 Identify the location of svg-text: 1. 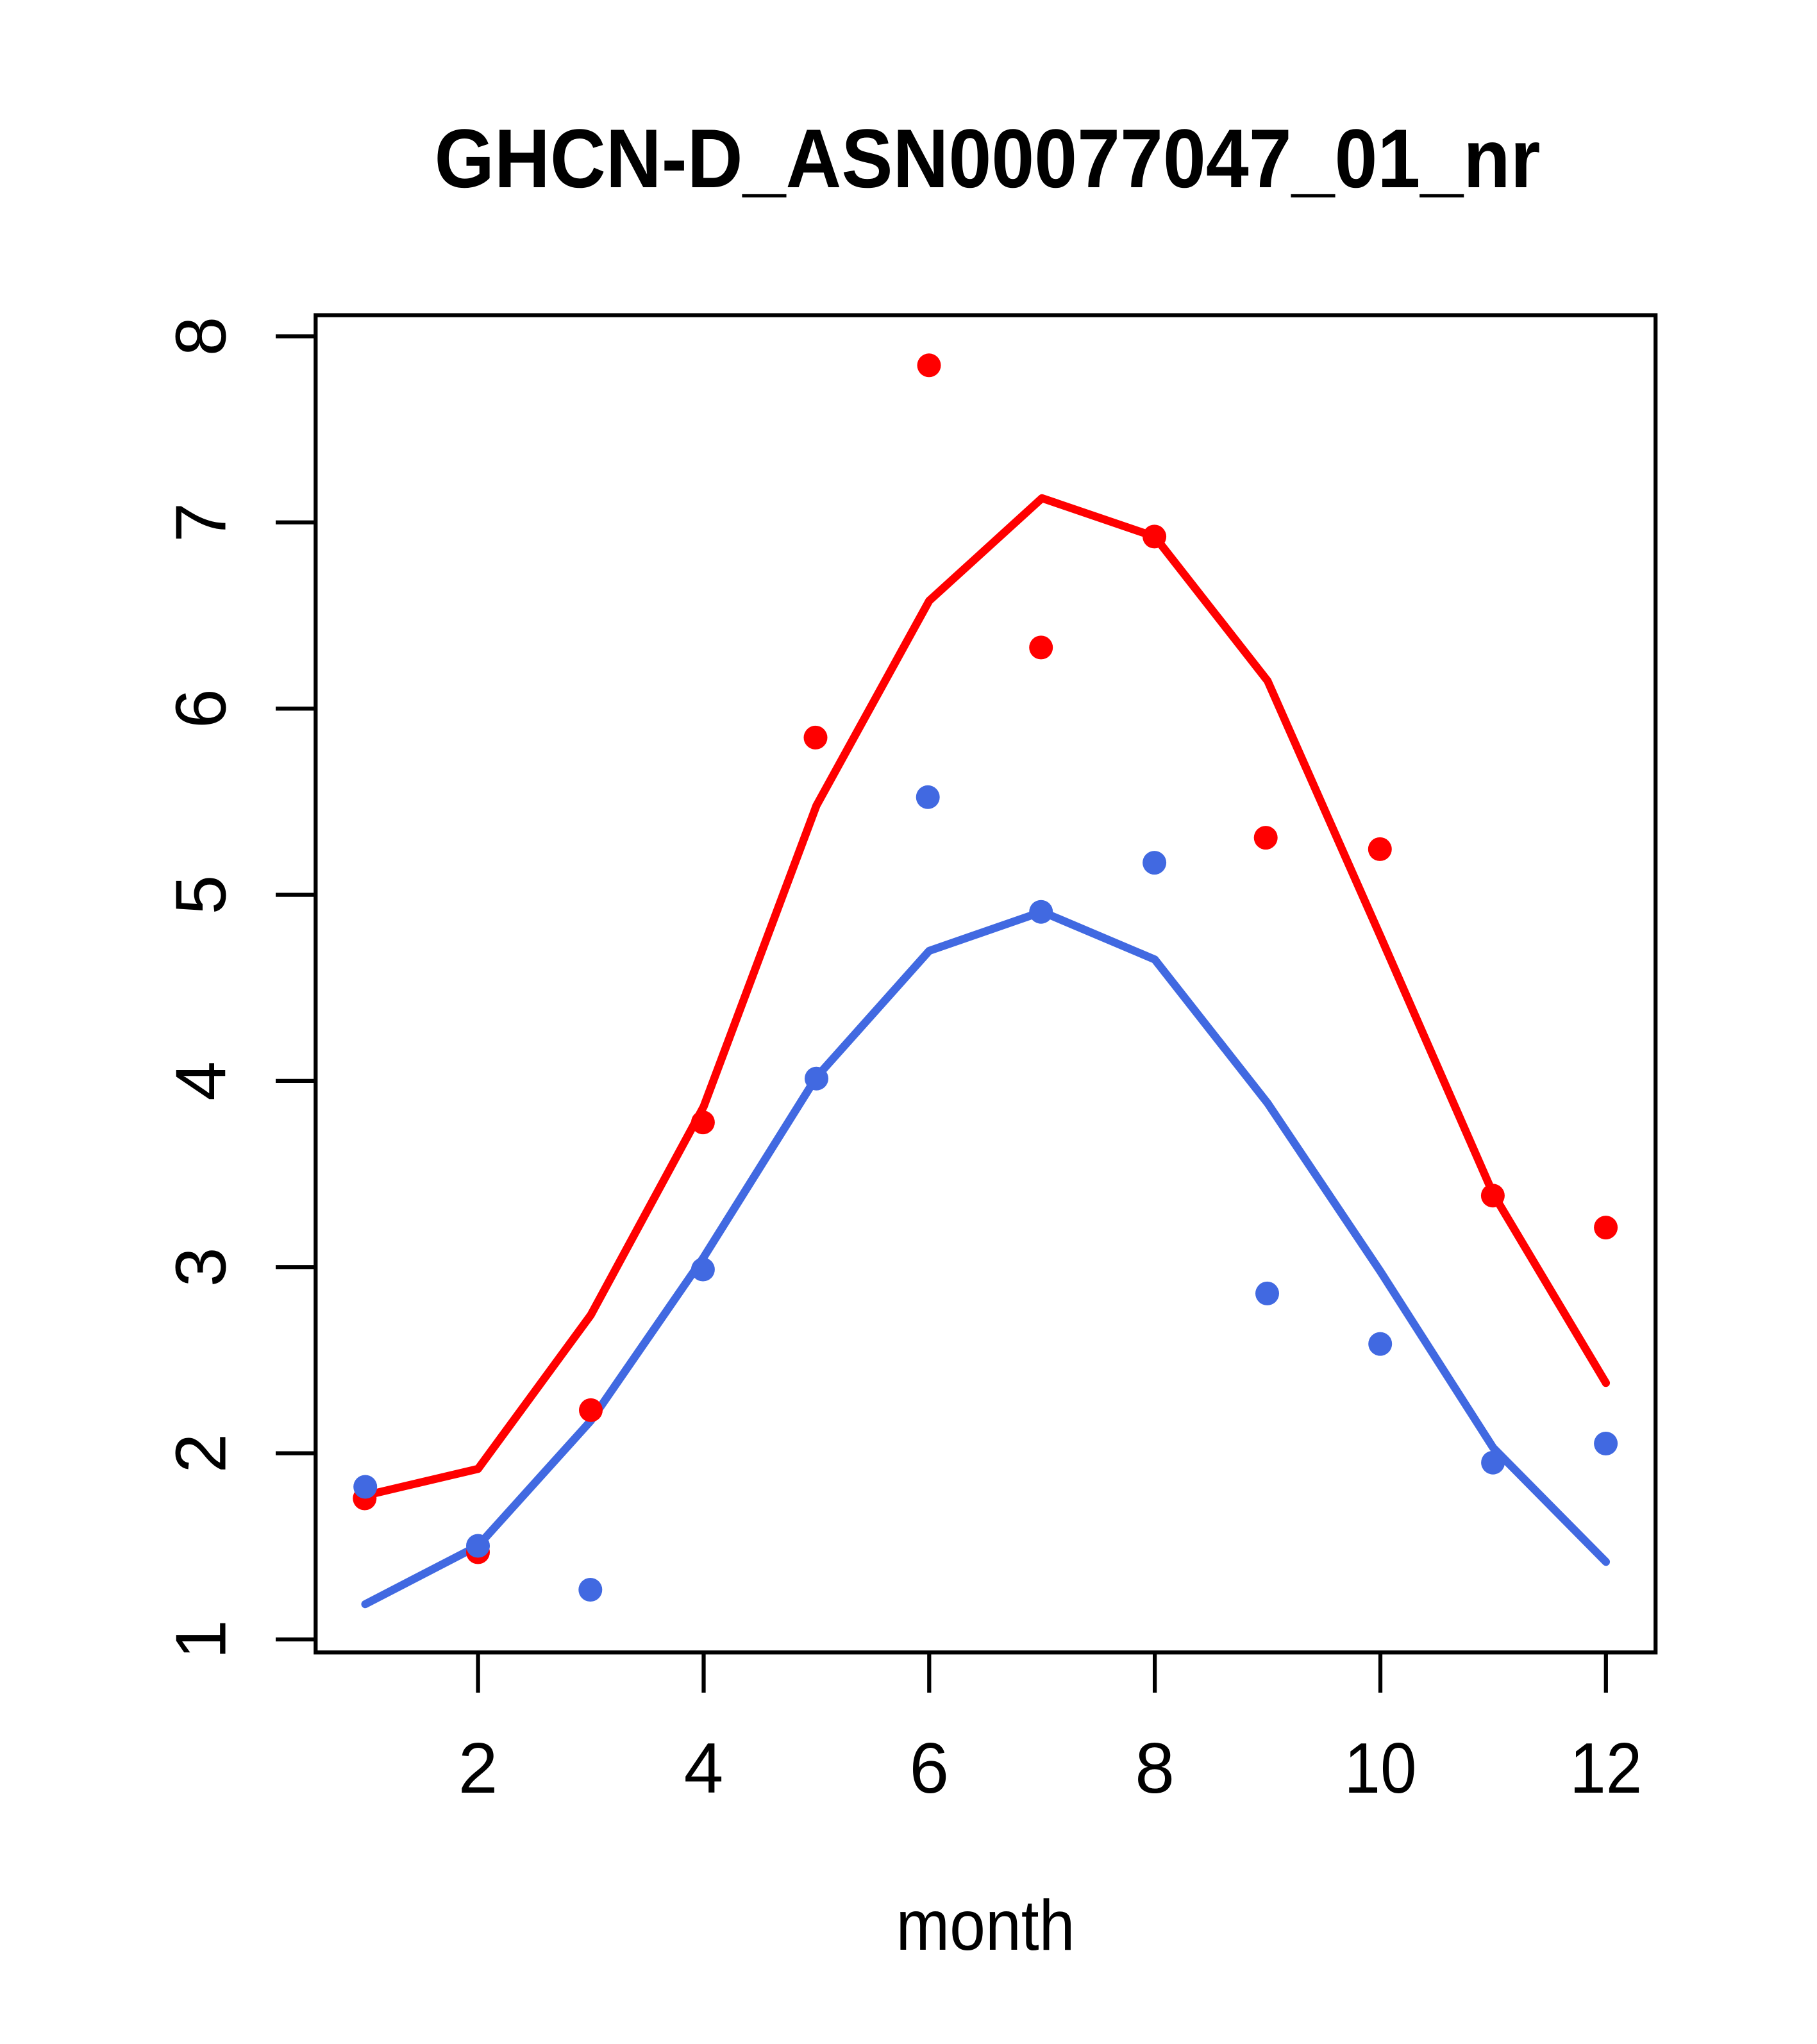
(201, 1640).